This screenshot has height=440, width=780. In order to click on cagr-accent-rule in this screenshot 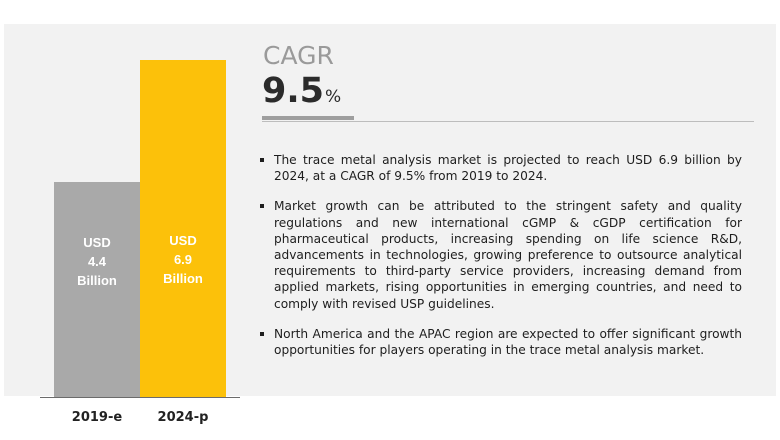, I will do `click(308, 118)`.